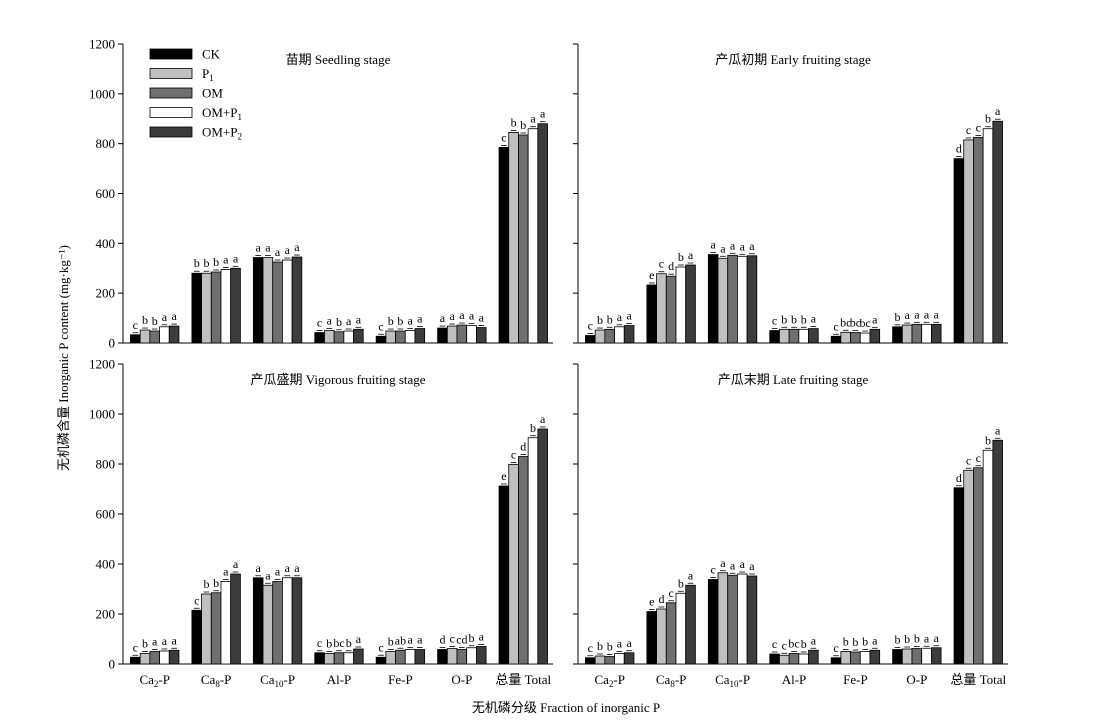 This screenshot has height=726, width=1103. I want to click on x-axis-label: 无机磷分级 Fraction of inorganic P, so click(566, 707).